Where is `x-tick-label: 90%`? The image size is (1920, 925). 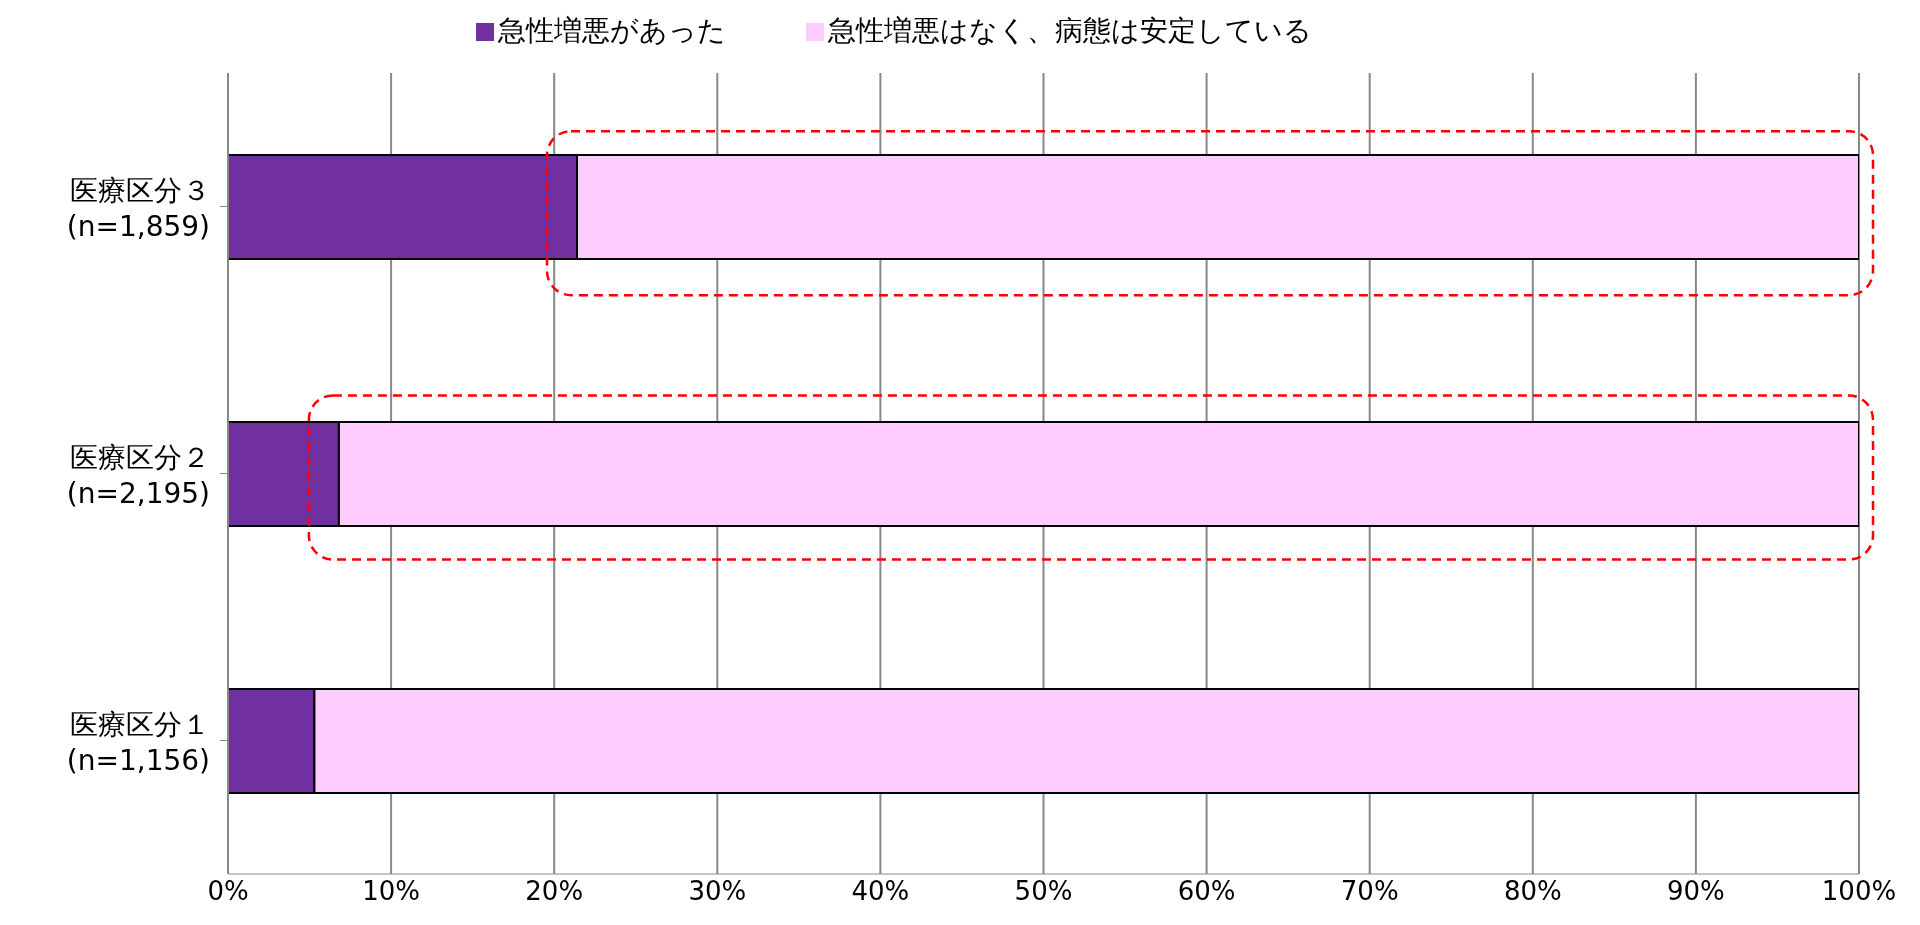 x-tick-label: 90% is located at coordinates (1696, 891).